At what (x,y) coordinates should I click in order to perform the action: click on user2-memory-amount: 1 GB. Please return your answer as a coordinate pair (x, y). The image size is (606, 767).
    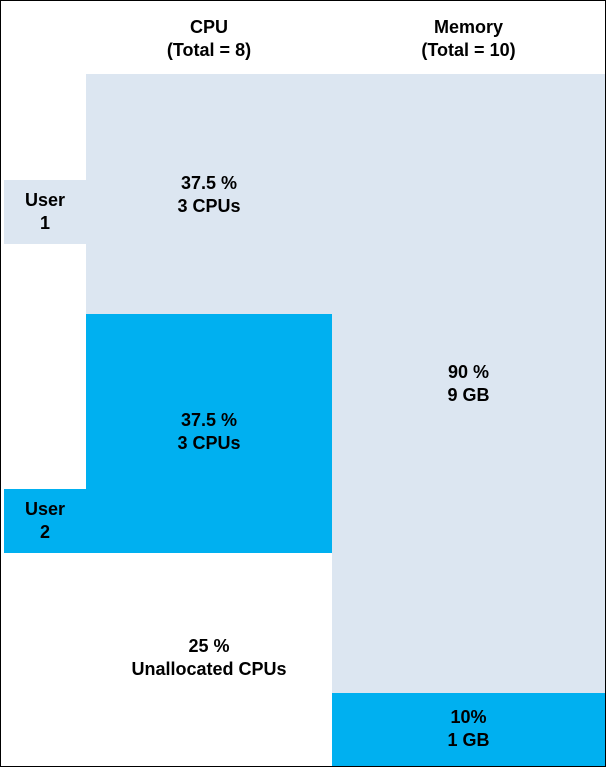
    Looking at the image, I should click on (468, 740).